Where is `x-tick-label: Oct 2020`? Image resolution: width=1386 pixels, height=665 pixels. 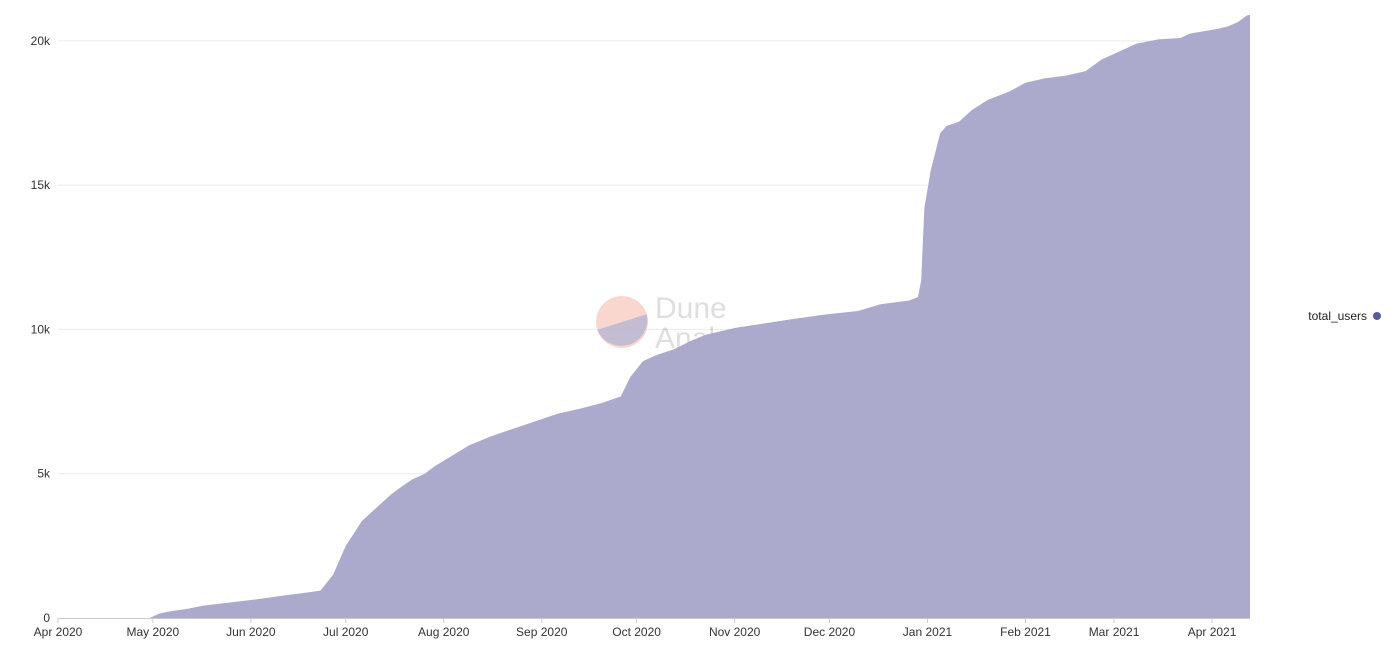
x-tick-label: Oct 2020 is located at coordinates (636, 632).